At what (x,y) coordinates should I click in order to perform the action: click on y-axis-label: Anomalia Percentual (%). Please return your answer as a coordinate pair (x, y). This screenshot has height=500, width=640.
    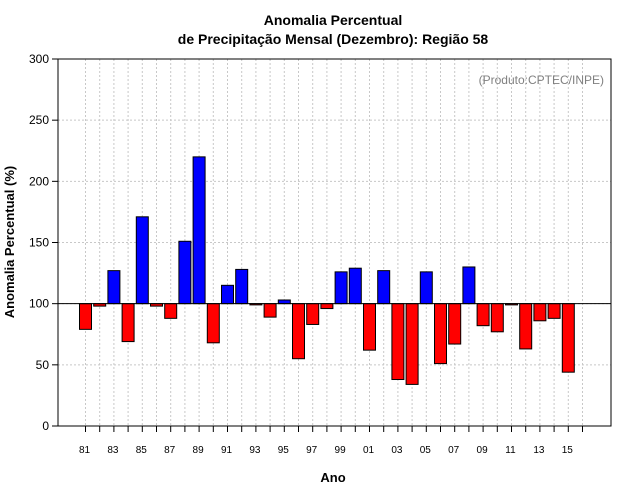
    Looking at the image, I should click on (9, 242).